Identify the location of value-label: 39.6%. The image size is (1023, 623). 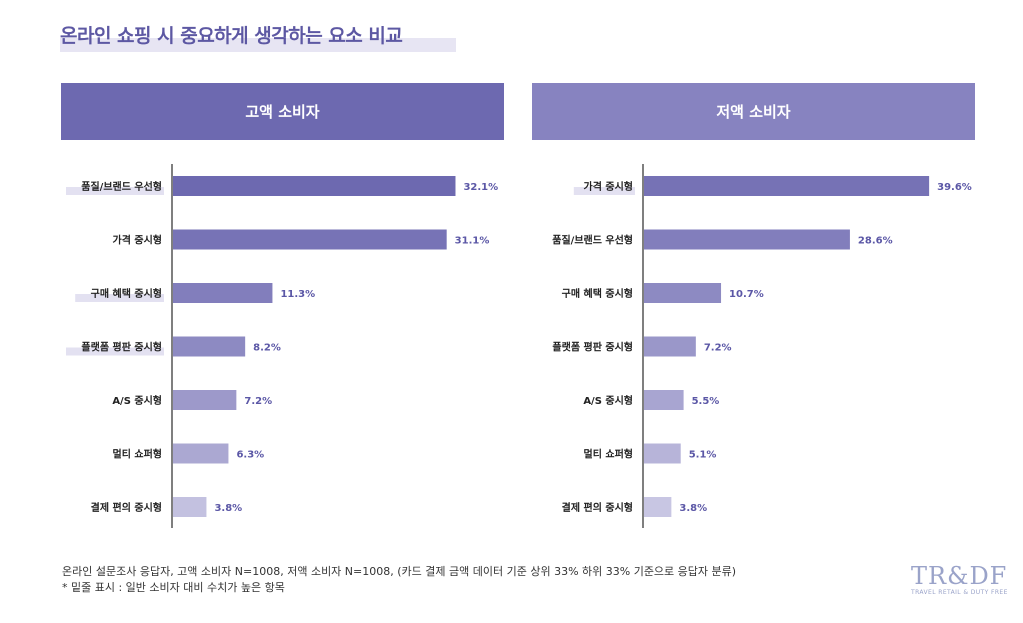
(954, 187).